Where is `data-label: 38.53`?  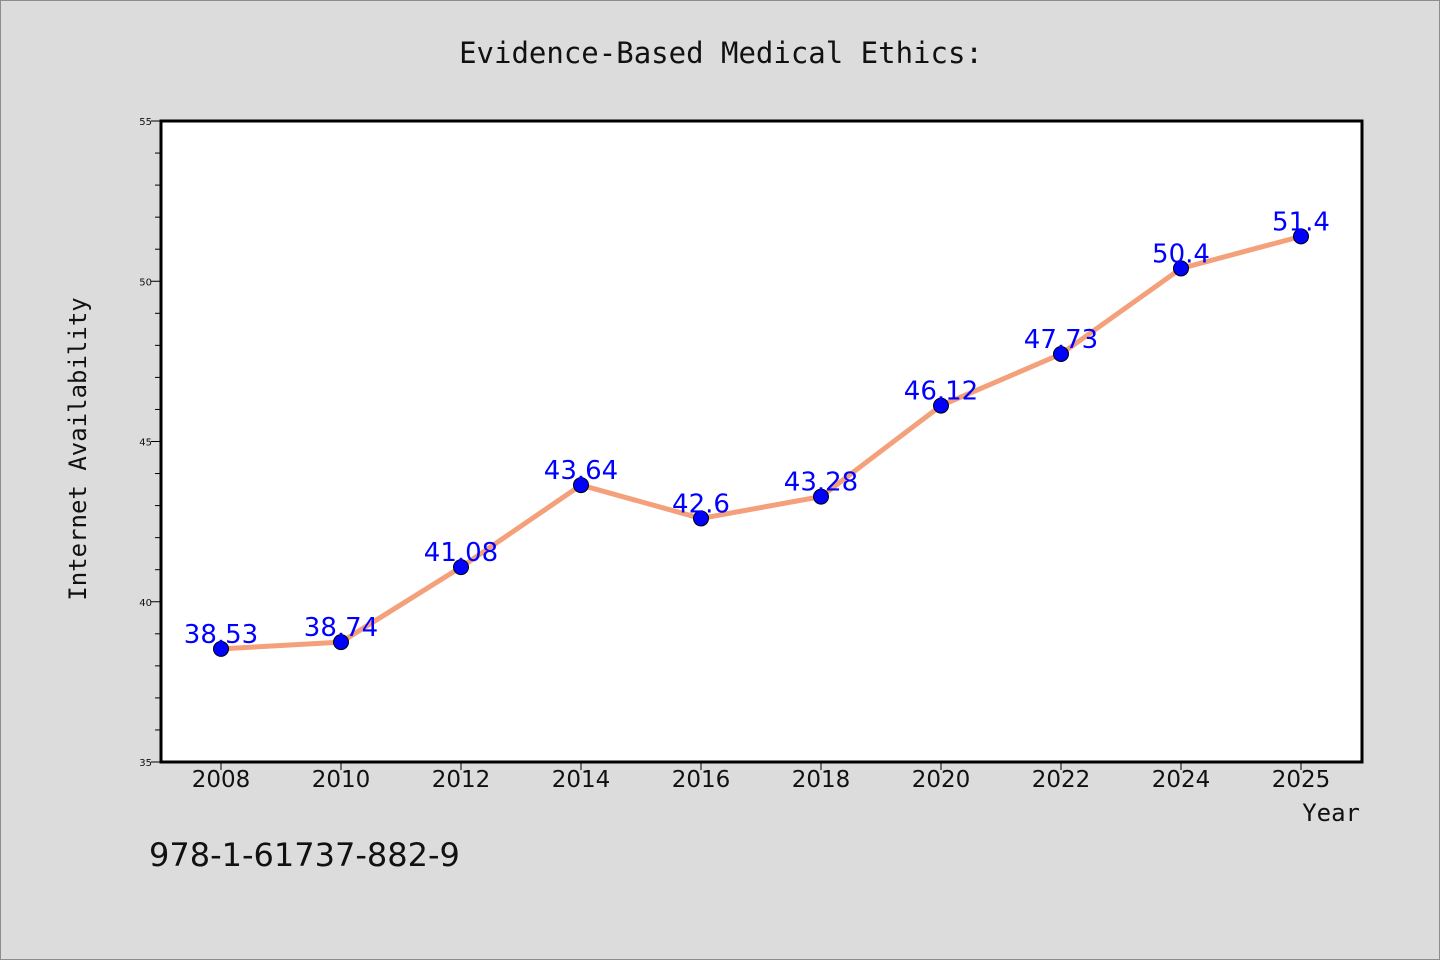
data-label: 38.53 is located at coordinates (221, 635).